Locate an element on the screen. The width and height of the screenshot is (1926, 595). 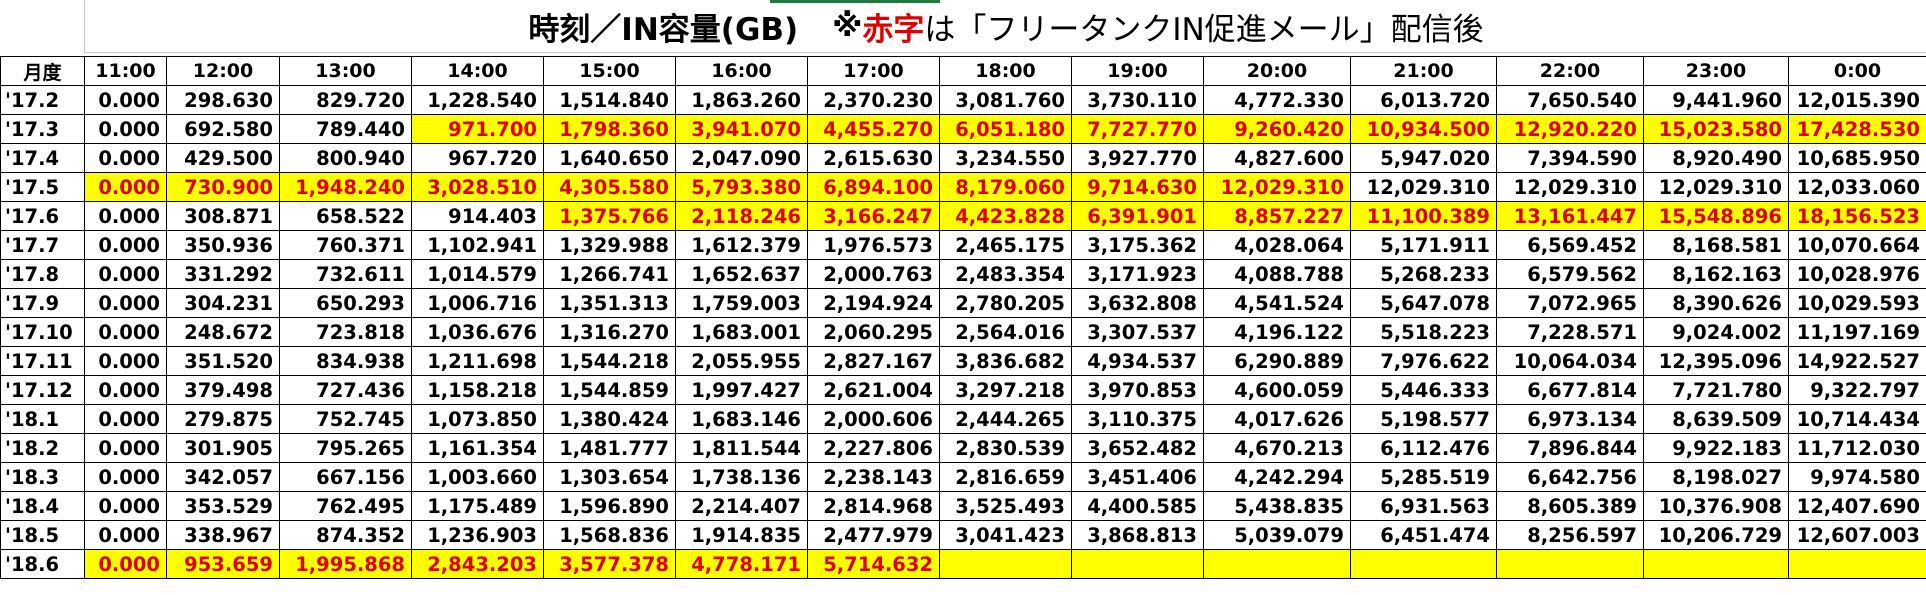
value-cell: 967.720 is located at coordinates (477, 158).